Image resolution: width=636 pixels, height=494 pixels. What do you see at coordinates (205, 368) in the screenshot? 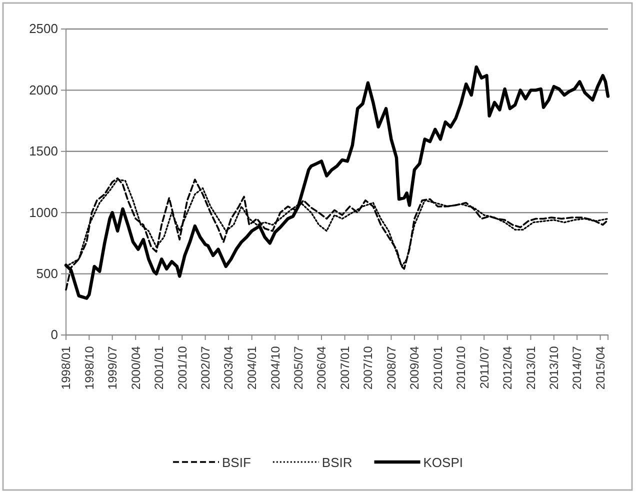
I see `x-tick-label: 2002/07` at bounding box center [205, 368].